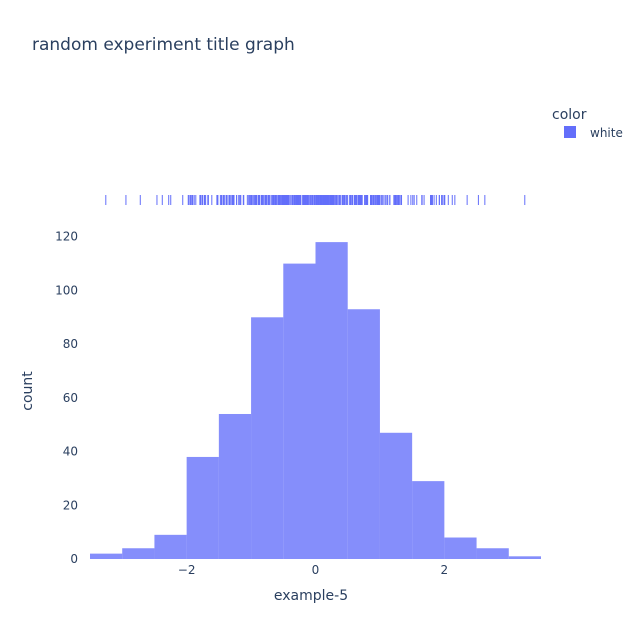  Describe the element at coordinates (66, 237) in the screenshot. I see `y-tick-label: 120` at that location.